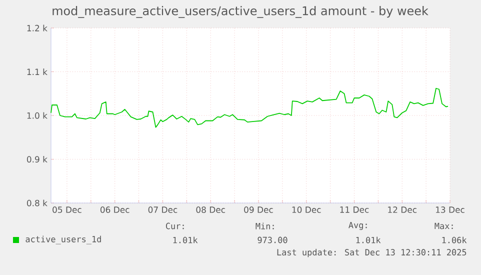  What do you see at coordinates (273, 240) in the screenshot?
I see `text: 973.00` at bounding box center [273, 240].